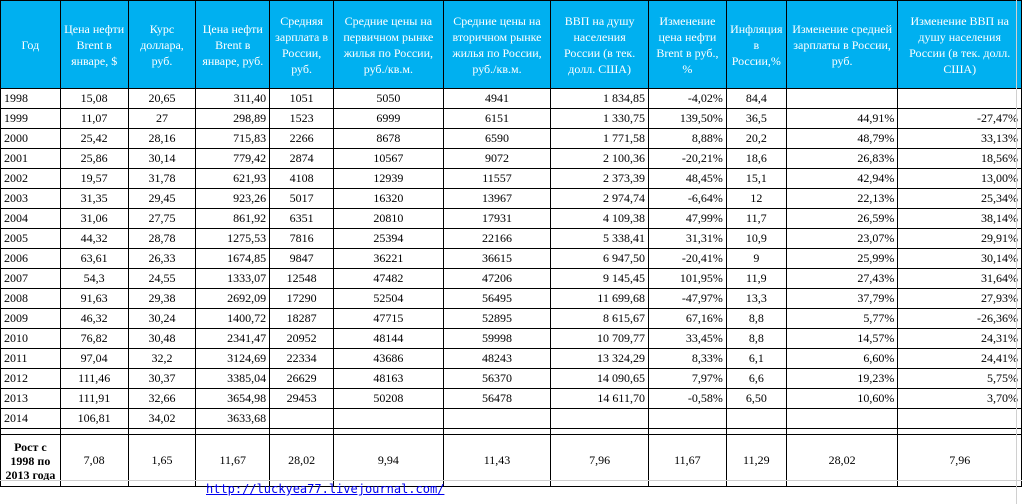  What do you see at coordinates (302, 198) in the screenshot?
I see `table-cell: 5017` at bounding box center [302, 198].